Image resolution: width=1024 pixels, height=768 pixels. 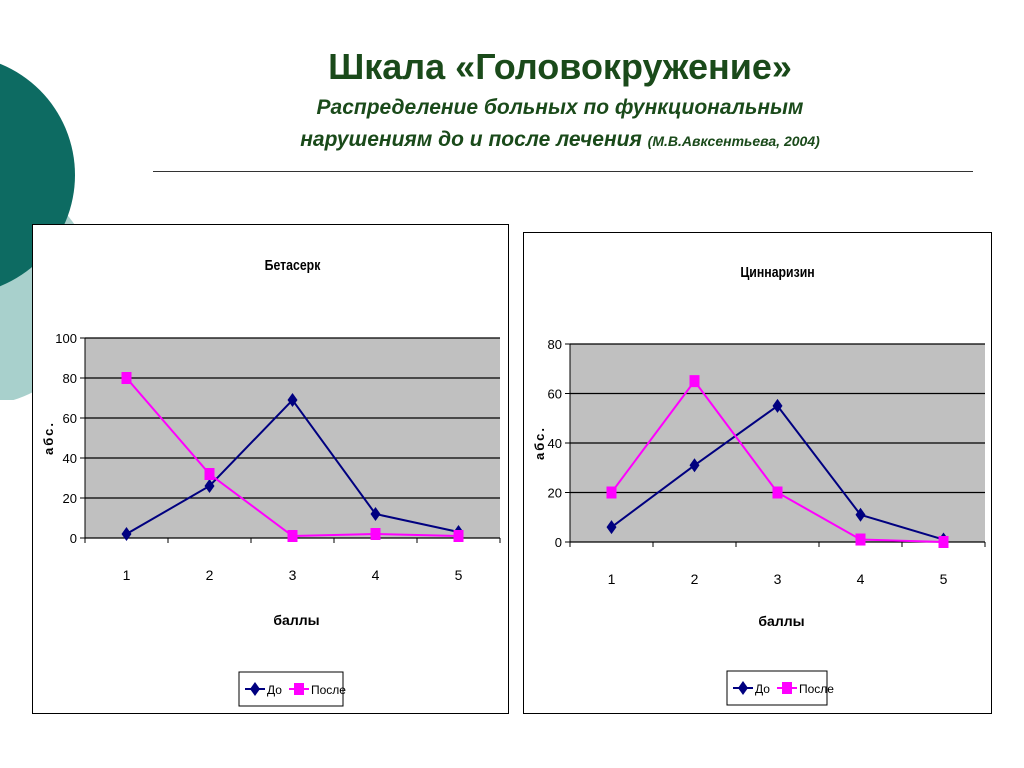 I want to click on y-tick-label: 100, so click(x=66, y=338).